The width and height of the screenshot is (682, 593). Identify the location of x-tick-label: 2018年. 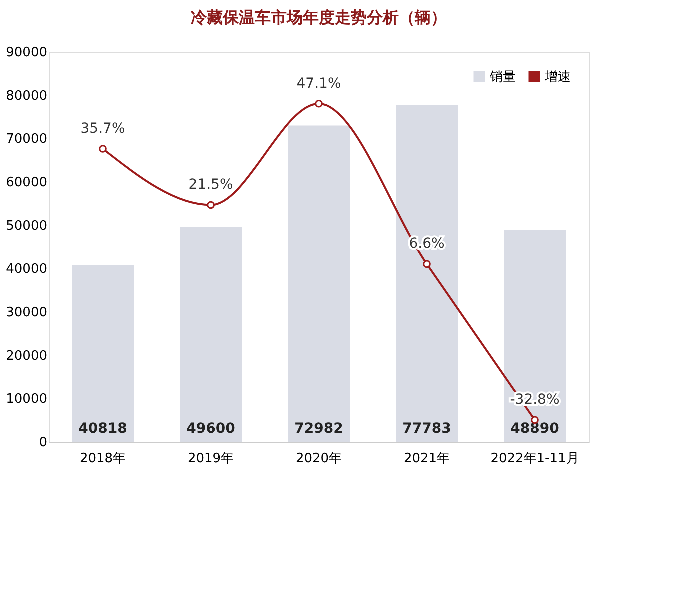
(103, 459).